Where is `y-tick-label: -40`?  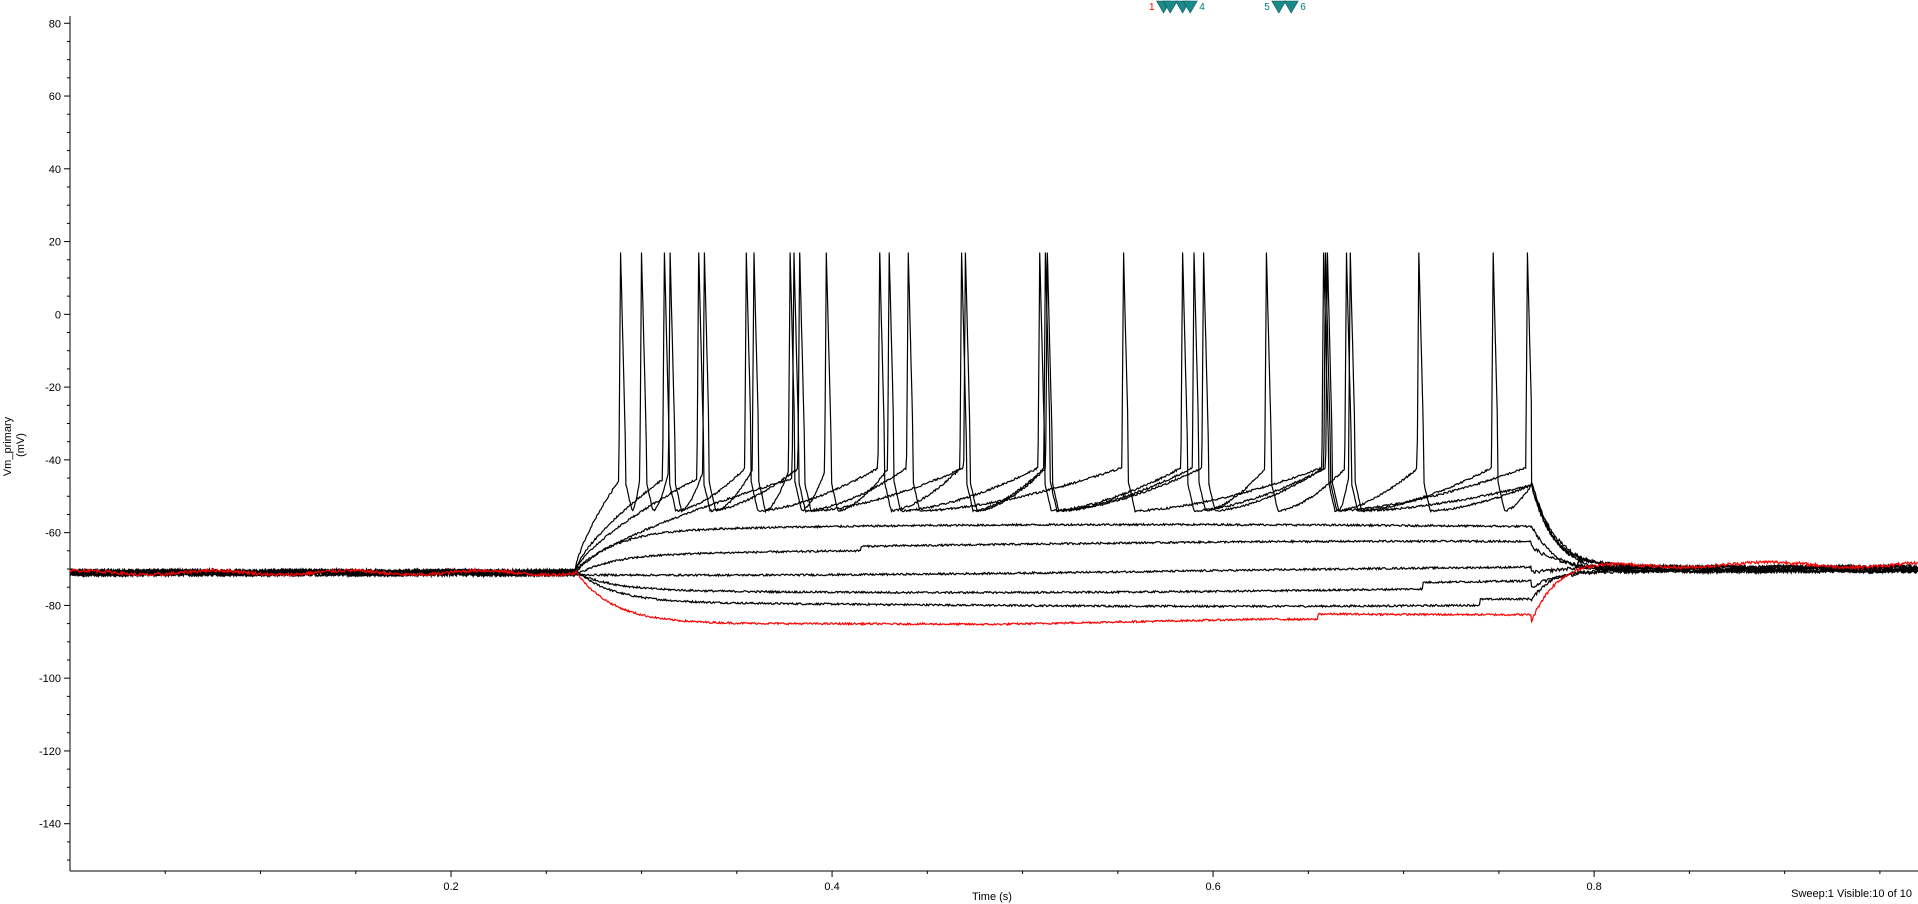 y-tick-label: -40 is located at coordinates (53, 461).